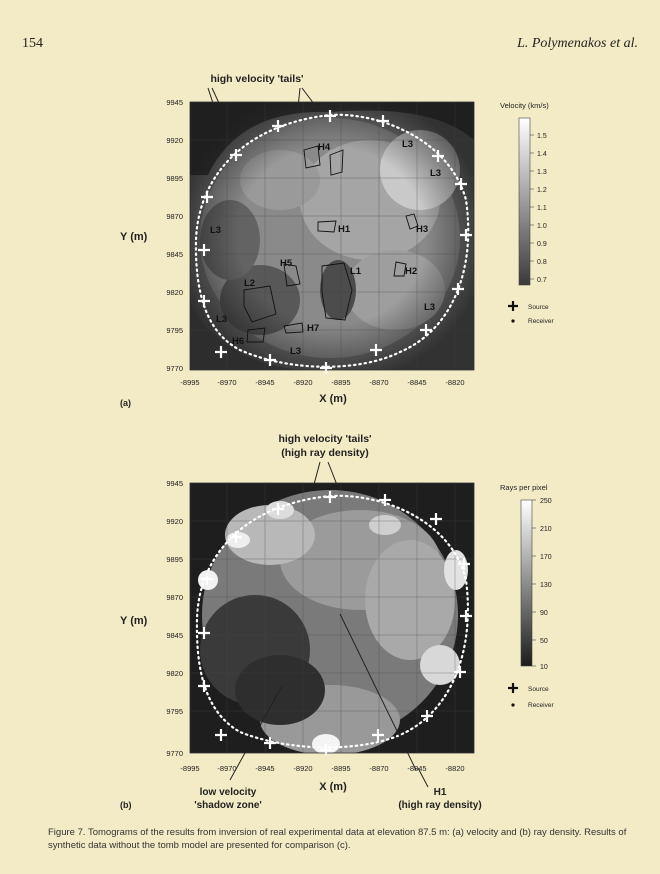  Describe the element at coordinates (134, 621) in the screenshot. I see `y-axis-label-b: Y (m)` at that location.